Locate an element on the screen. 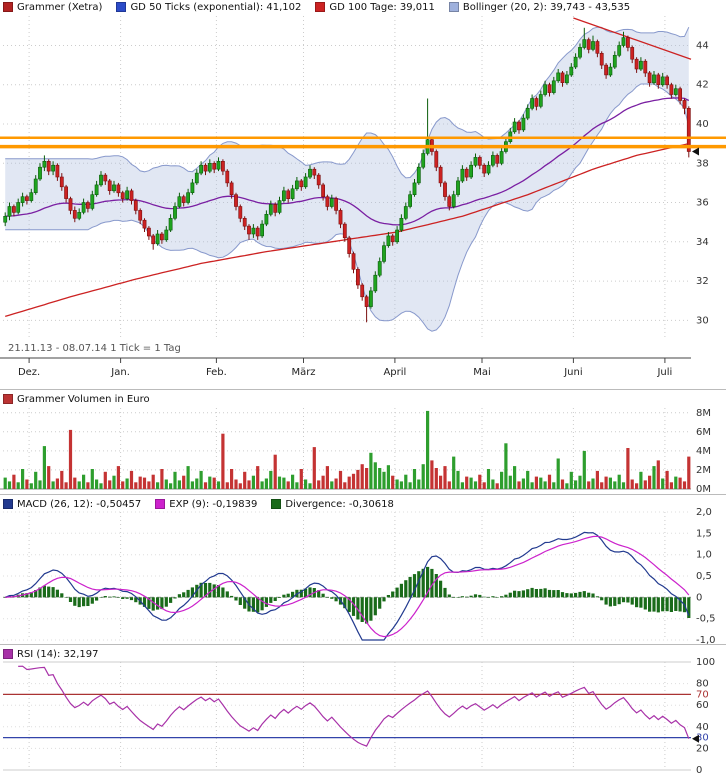 This screenshot has width=726, height=784. grammer-series-label: Grammer (Xetra) is located at coordinates (60, 7).